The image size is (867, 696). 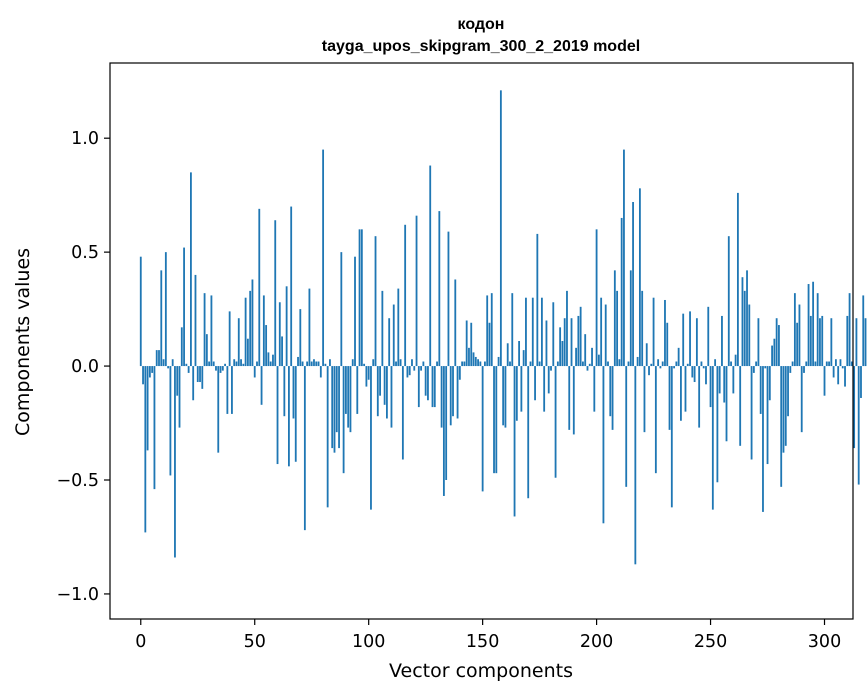 What do you see at coordinates (710, 642) in the screenshot?
I see `x-tick-label: 250` at bounding box center [710, 642].